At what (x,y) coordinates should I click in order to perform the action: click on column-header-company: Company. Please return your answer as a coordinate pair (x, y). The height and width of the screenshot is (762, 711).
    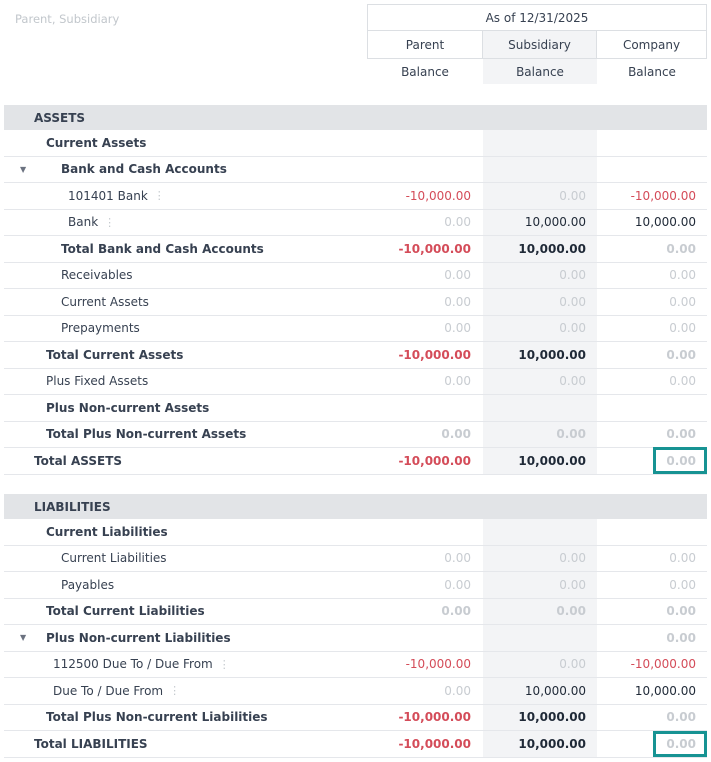
    Looking at the image, I should click on (652, 45).